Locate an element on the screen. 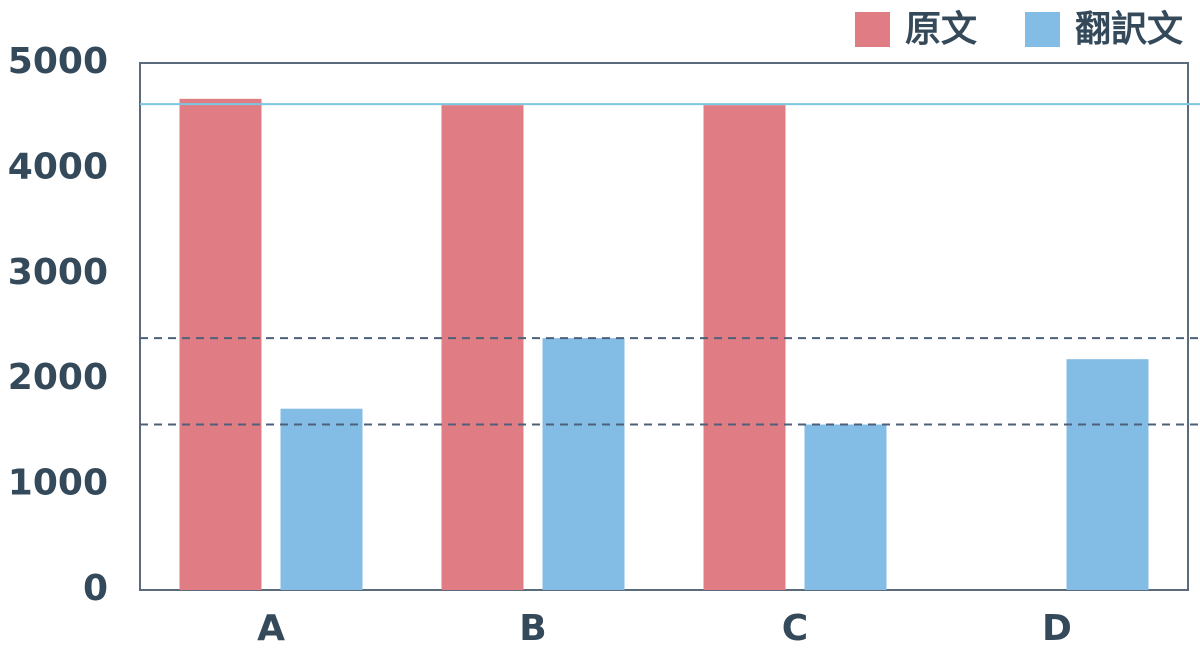 The height and width of the screenshot is (664, 1200). y-tick-label: 1000 is located at coordinates (58, 483).